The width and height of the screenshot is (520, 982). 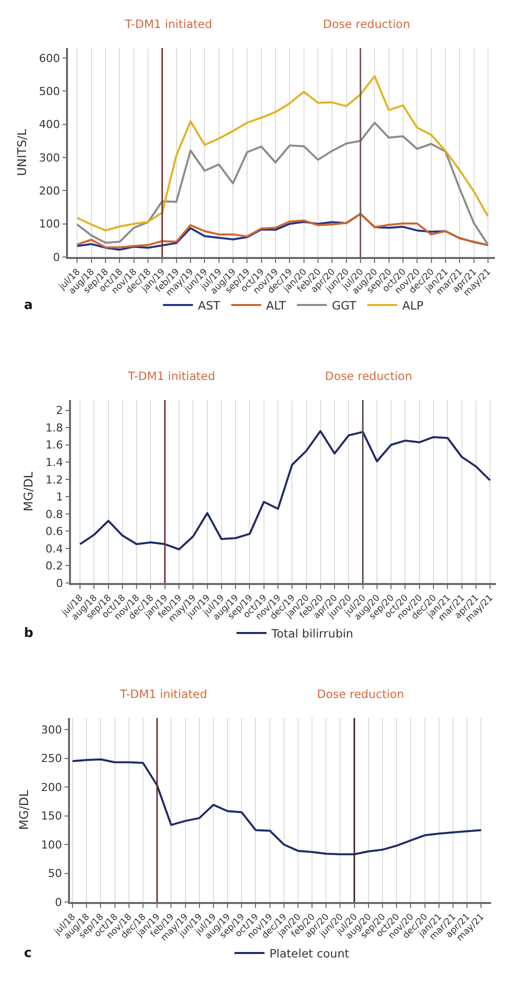 I want to click on y-tick-label: 0.4, so click(x=55, y=549).